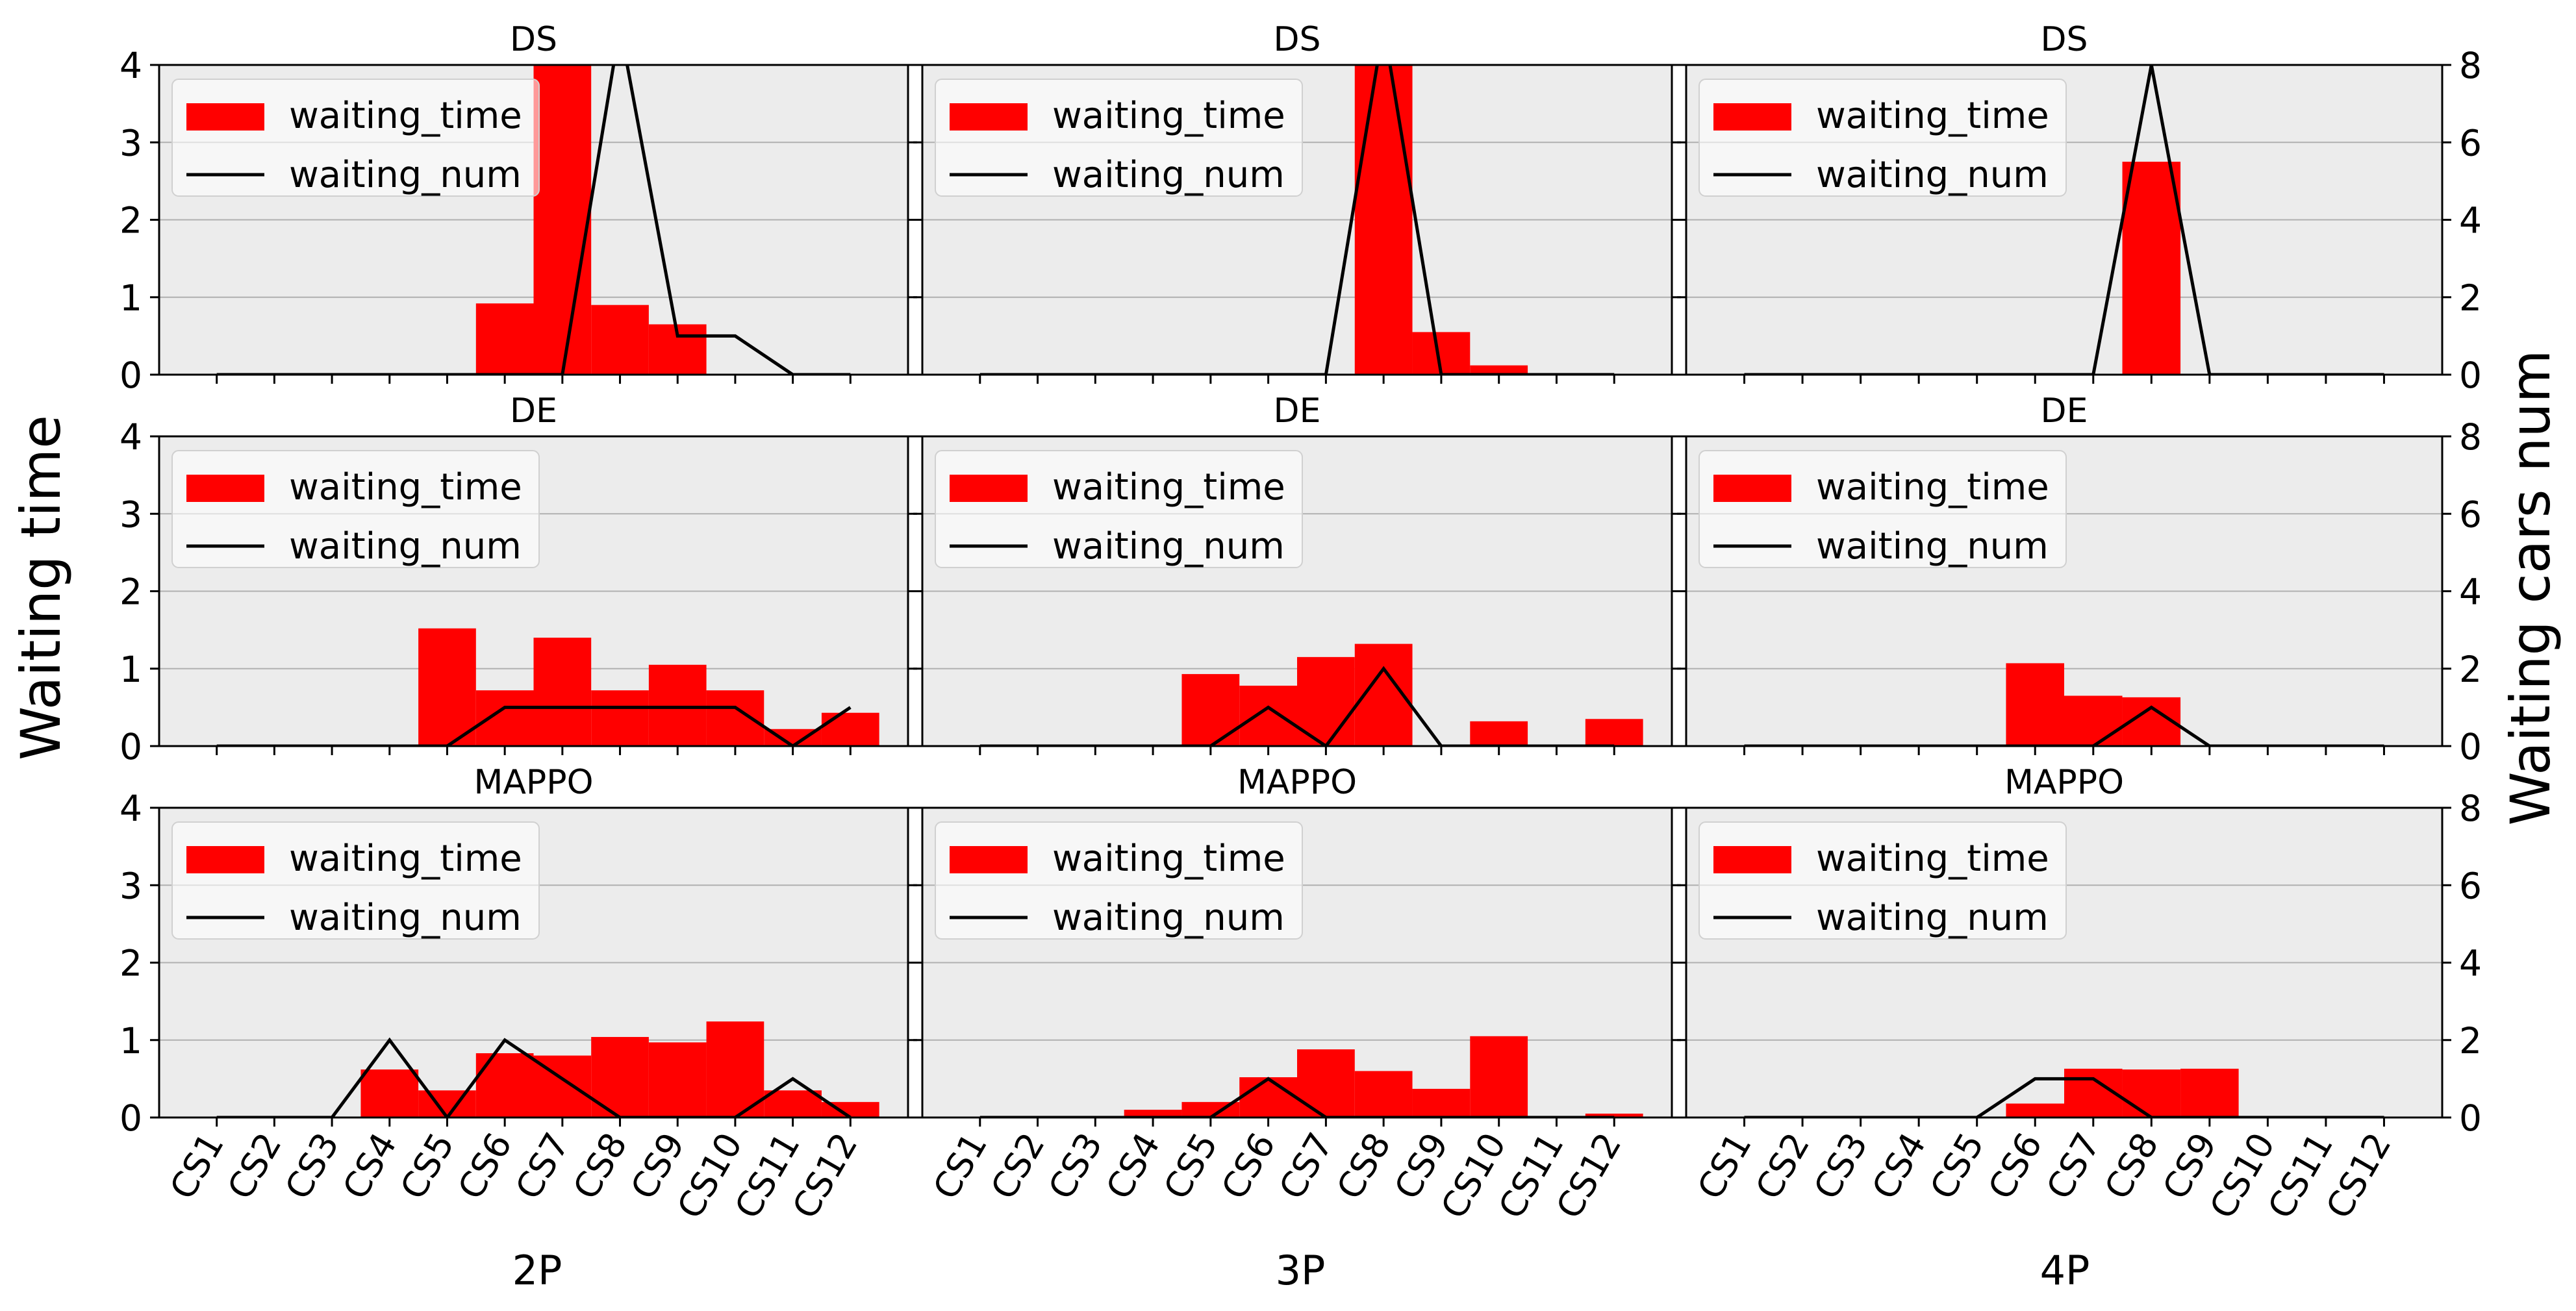  I want to click on y-tick-label-right: 2, so click(2470, 669).